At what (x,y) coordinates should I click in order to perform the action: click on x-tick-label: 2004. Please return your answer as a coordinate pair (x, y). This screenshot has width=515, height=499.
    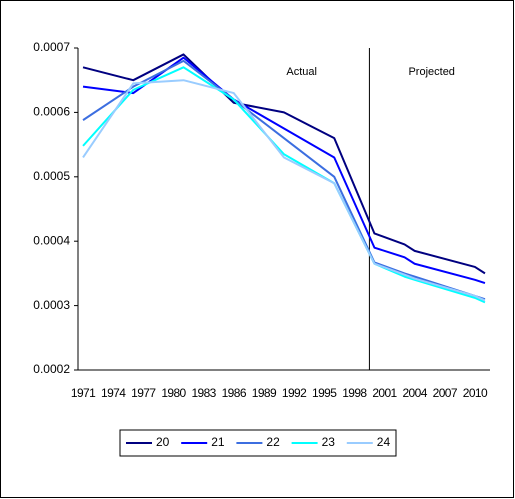
    Looking at the image, I should click on (414, 393).